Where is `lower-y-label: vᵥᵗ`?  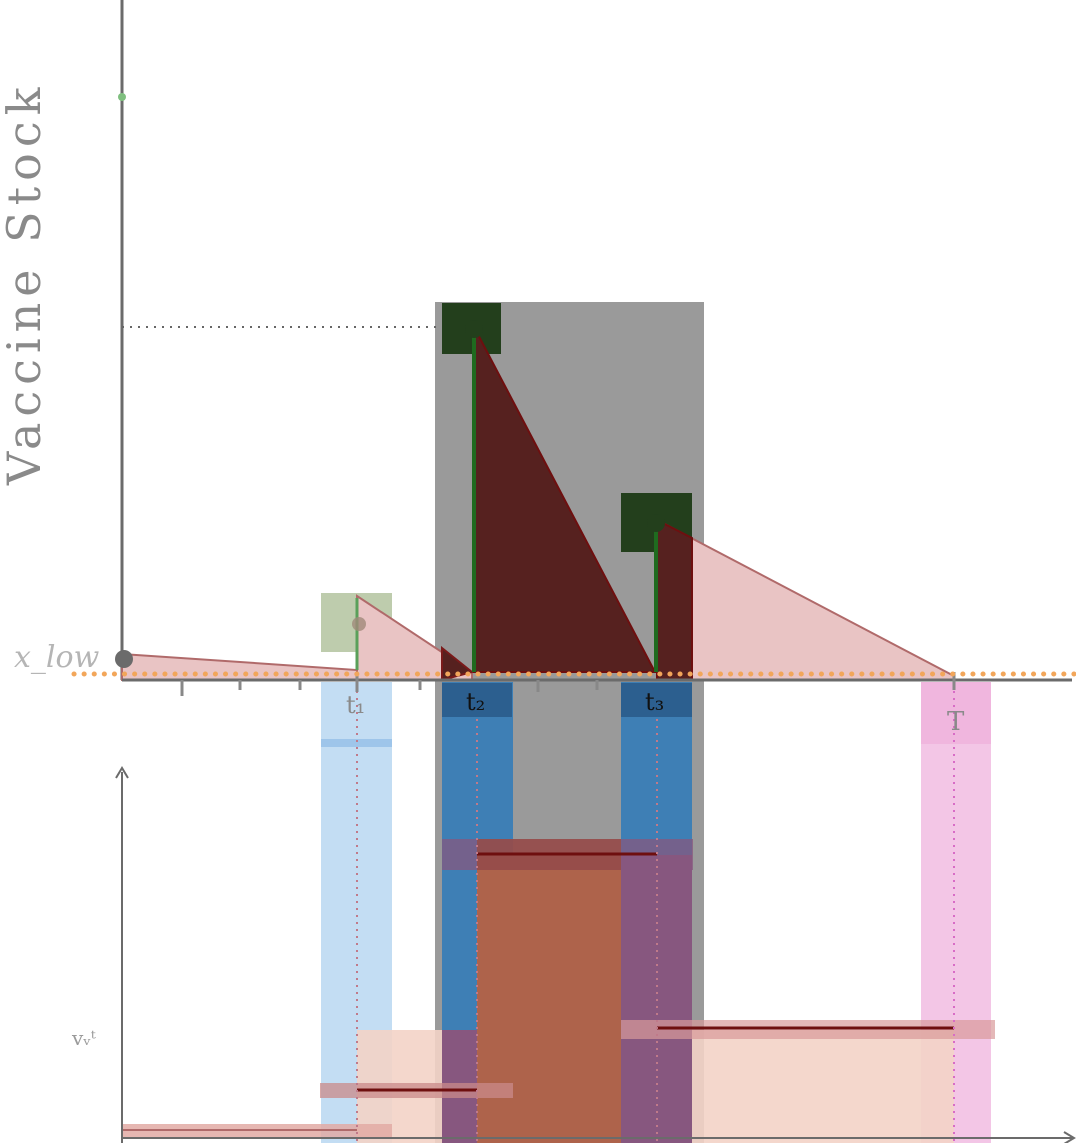
lower-y-label: vᵥᵗ is located at coordinates (83, 1038).